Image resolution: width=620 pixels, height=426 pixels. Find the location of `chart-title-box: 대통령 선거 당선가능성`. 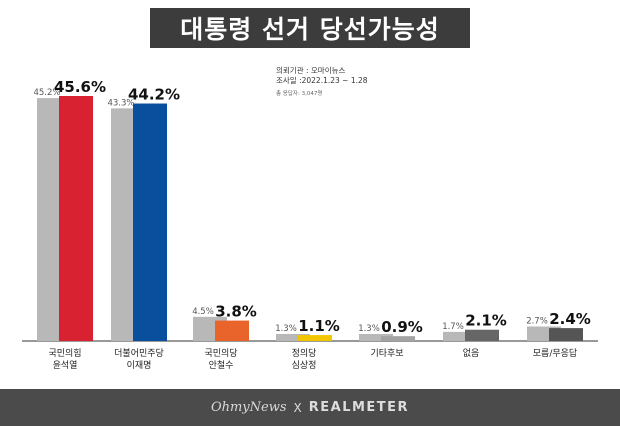

chart-title-box: 대통령 선거 당선가능성 is located at coordinates (310, 28).